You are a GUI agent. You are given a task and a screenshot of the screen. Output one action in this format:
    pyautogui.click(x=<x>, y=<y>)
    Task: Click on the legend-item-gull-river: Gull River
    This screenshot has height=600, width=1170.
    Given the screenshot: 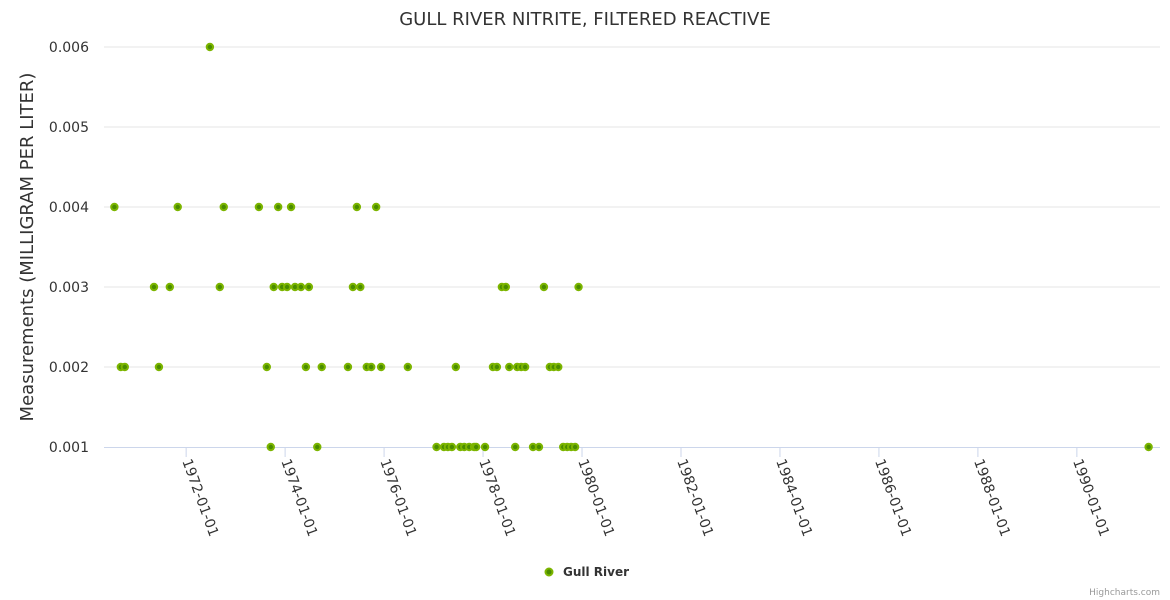 What is the action you would take?
    pyautogui.click(x=587, y=572)
    